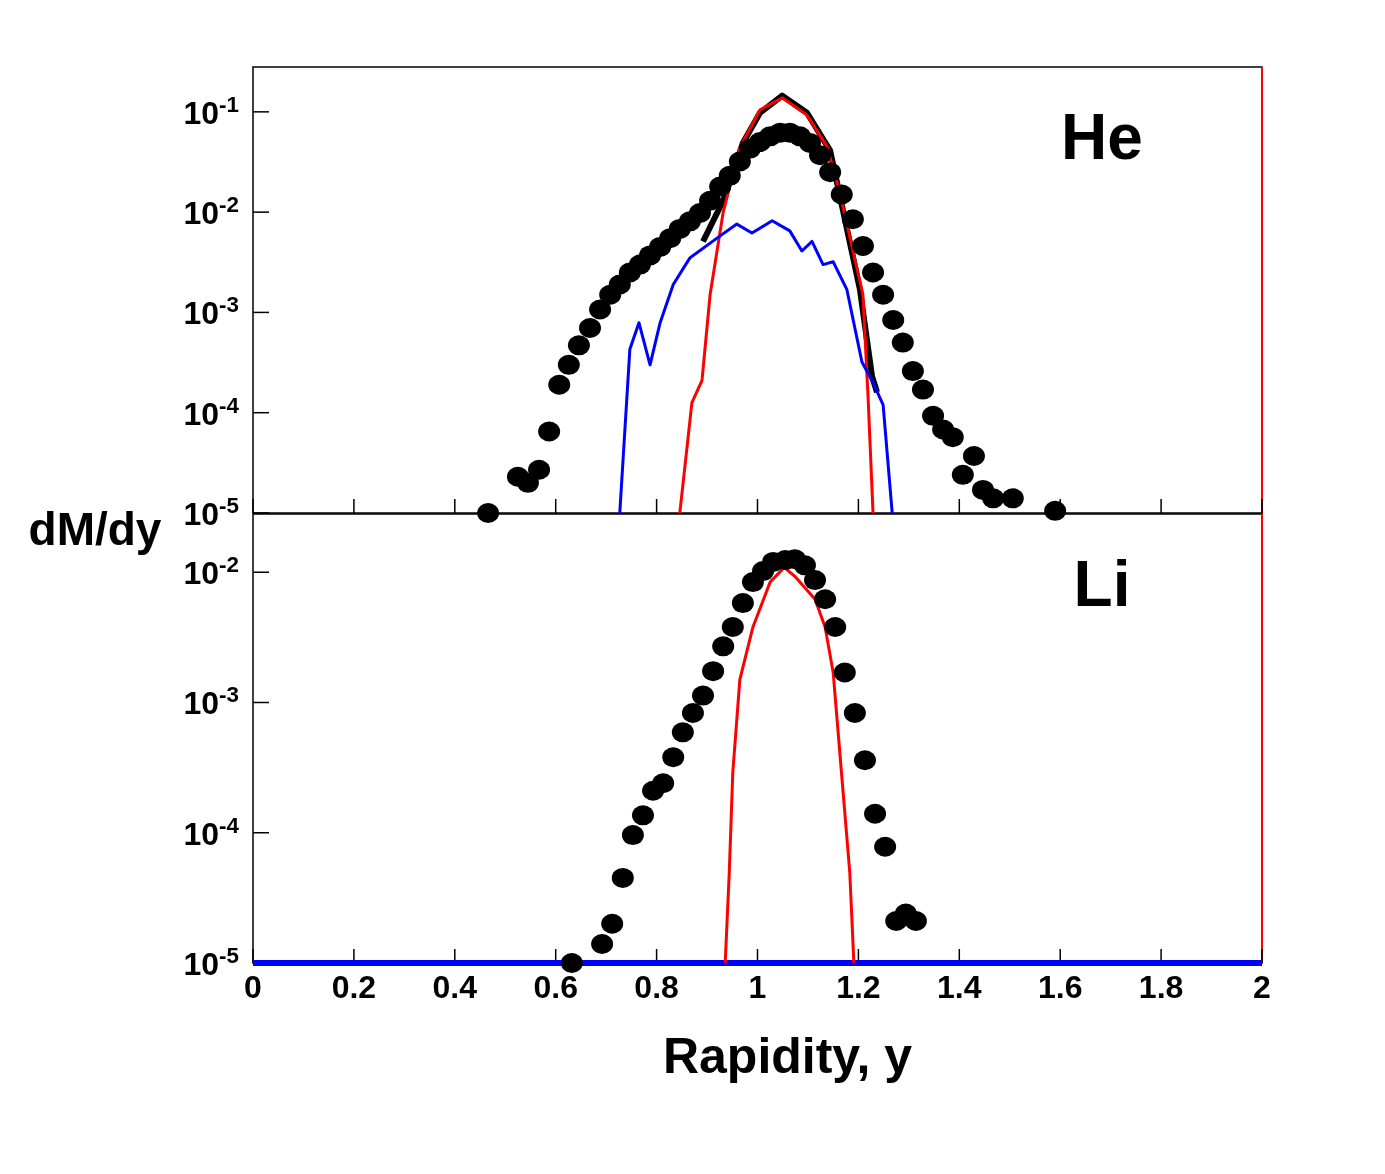  Describe the element at coordinates (555, 987) in the screenshot. I see `x-tick-label: 0.6` at that location.